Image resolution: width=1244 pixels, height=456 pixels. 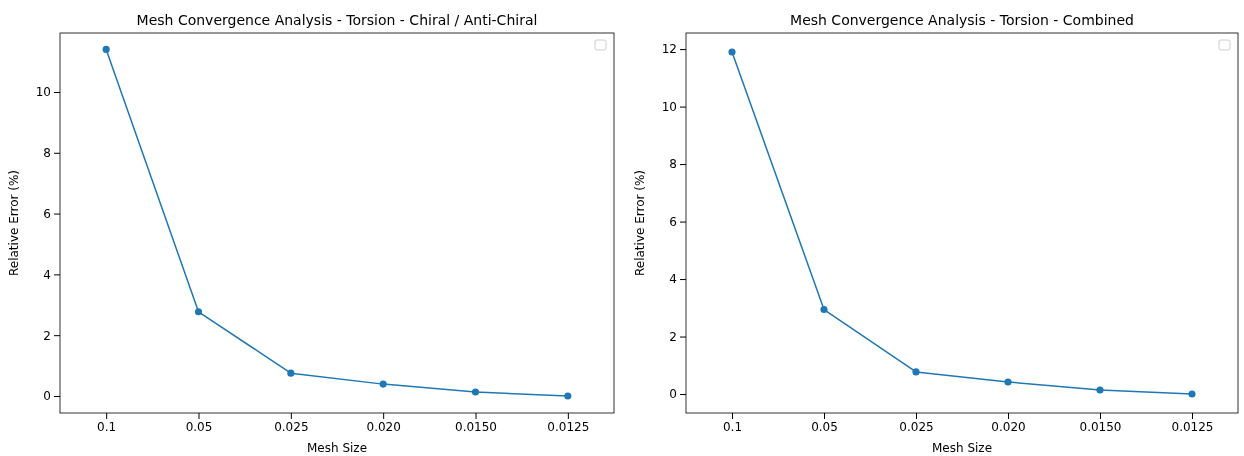 What do you see at coordinates (669, 49) in the screenshot?
I see `y-tick-label: 12` at bounding box center [669, 49].